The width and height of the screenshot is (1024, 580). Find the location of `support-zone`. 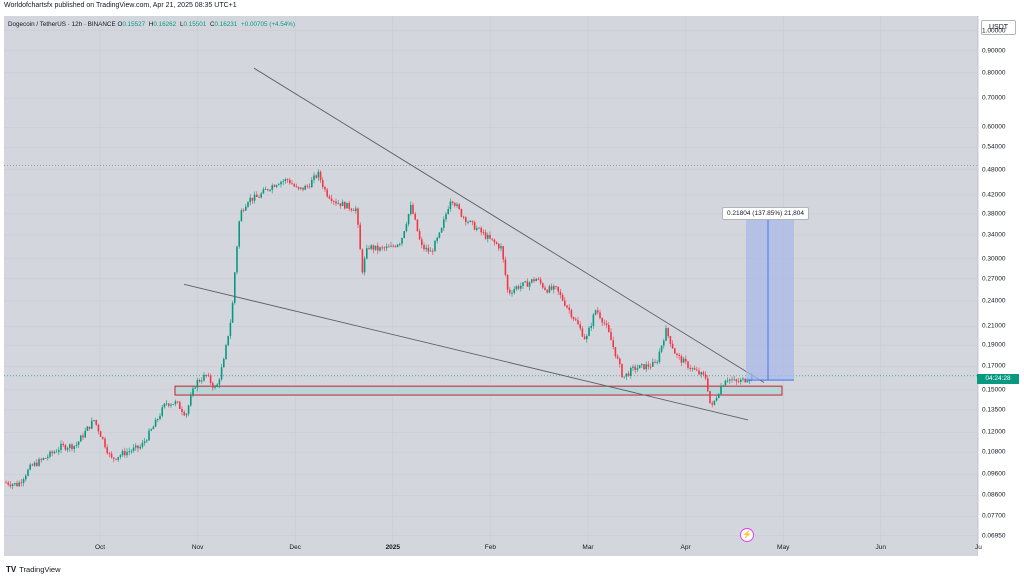

support-zone is located at coordinates (478, 390).